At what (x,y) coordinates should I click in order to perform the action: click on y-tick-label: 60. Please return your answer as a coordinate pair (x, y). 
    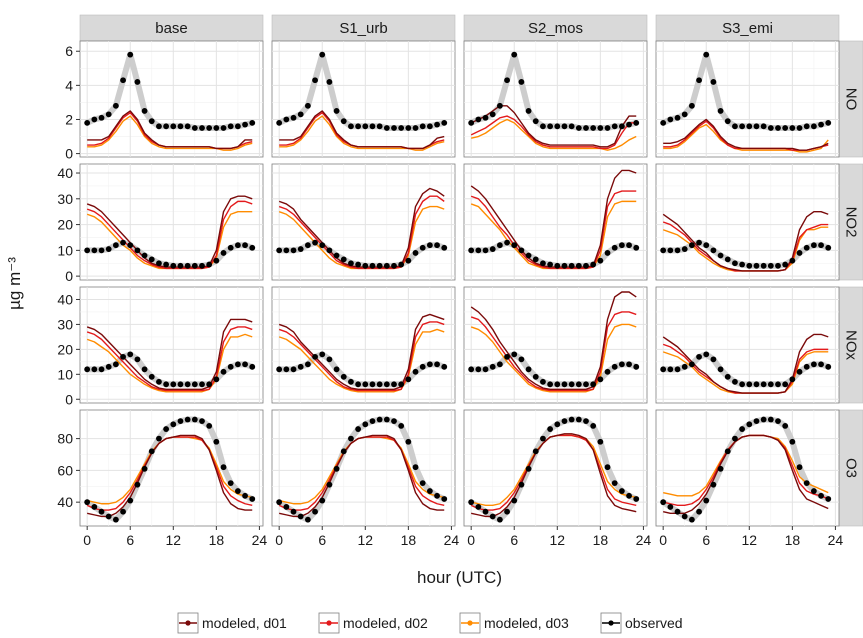
    Looking at the image, I should click on (65, 470).